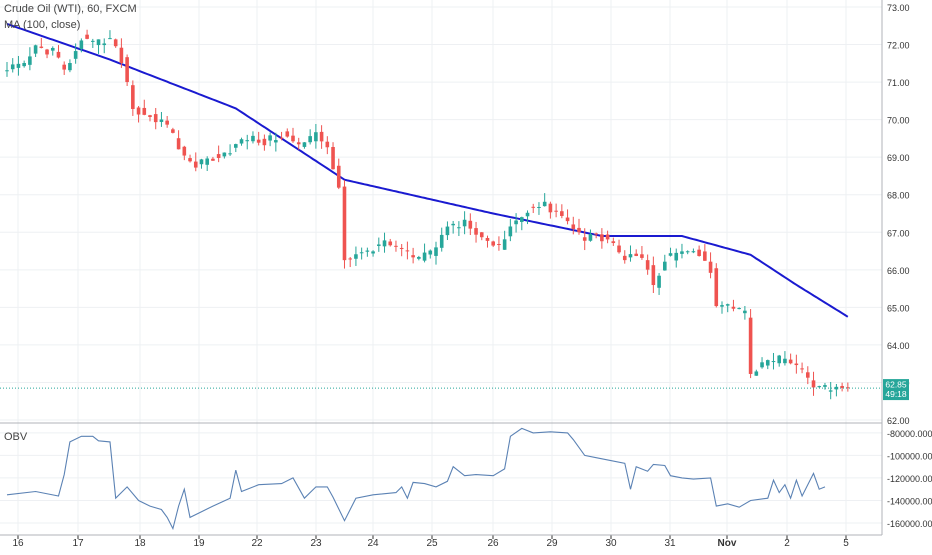 Image resolution: width=932 pixels, height=555 pixels. Describe the element at coordinates (611, 543) in the screenshot. I see `x-tick-label: 30` at that location.